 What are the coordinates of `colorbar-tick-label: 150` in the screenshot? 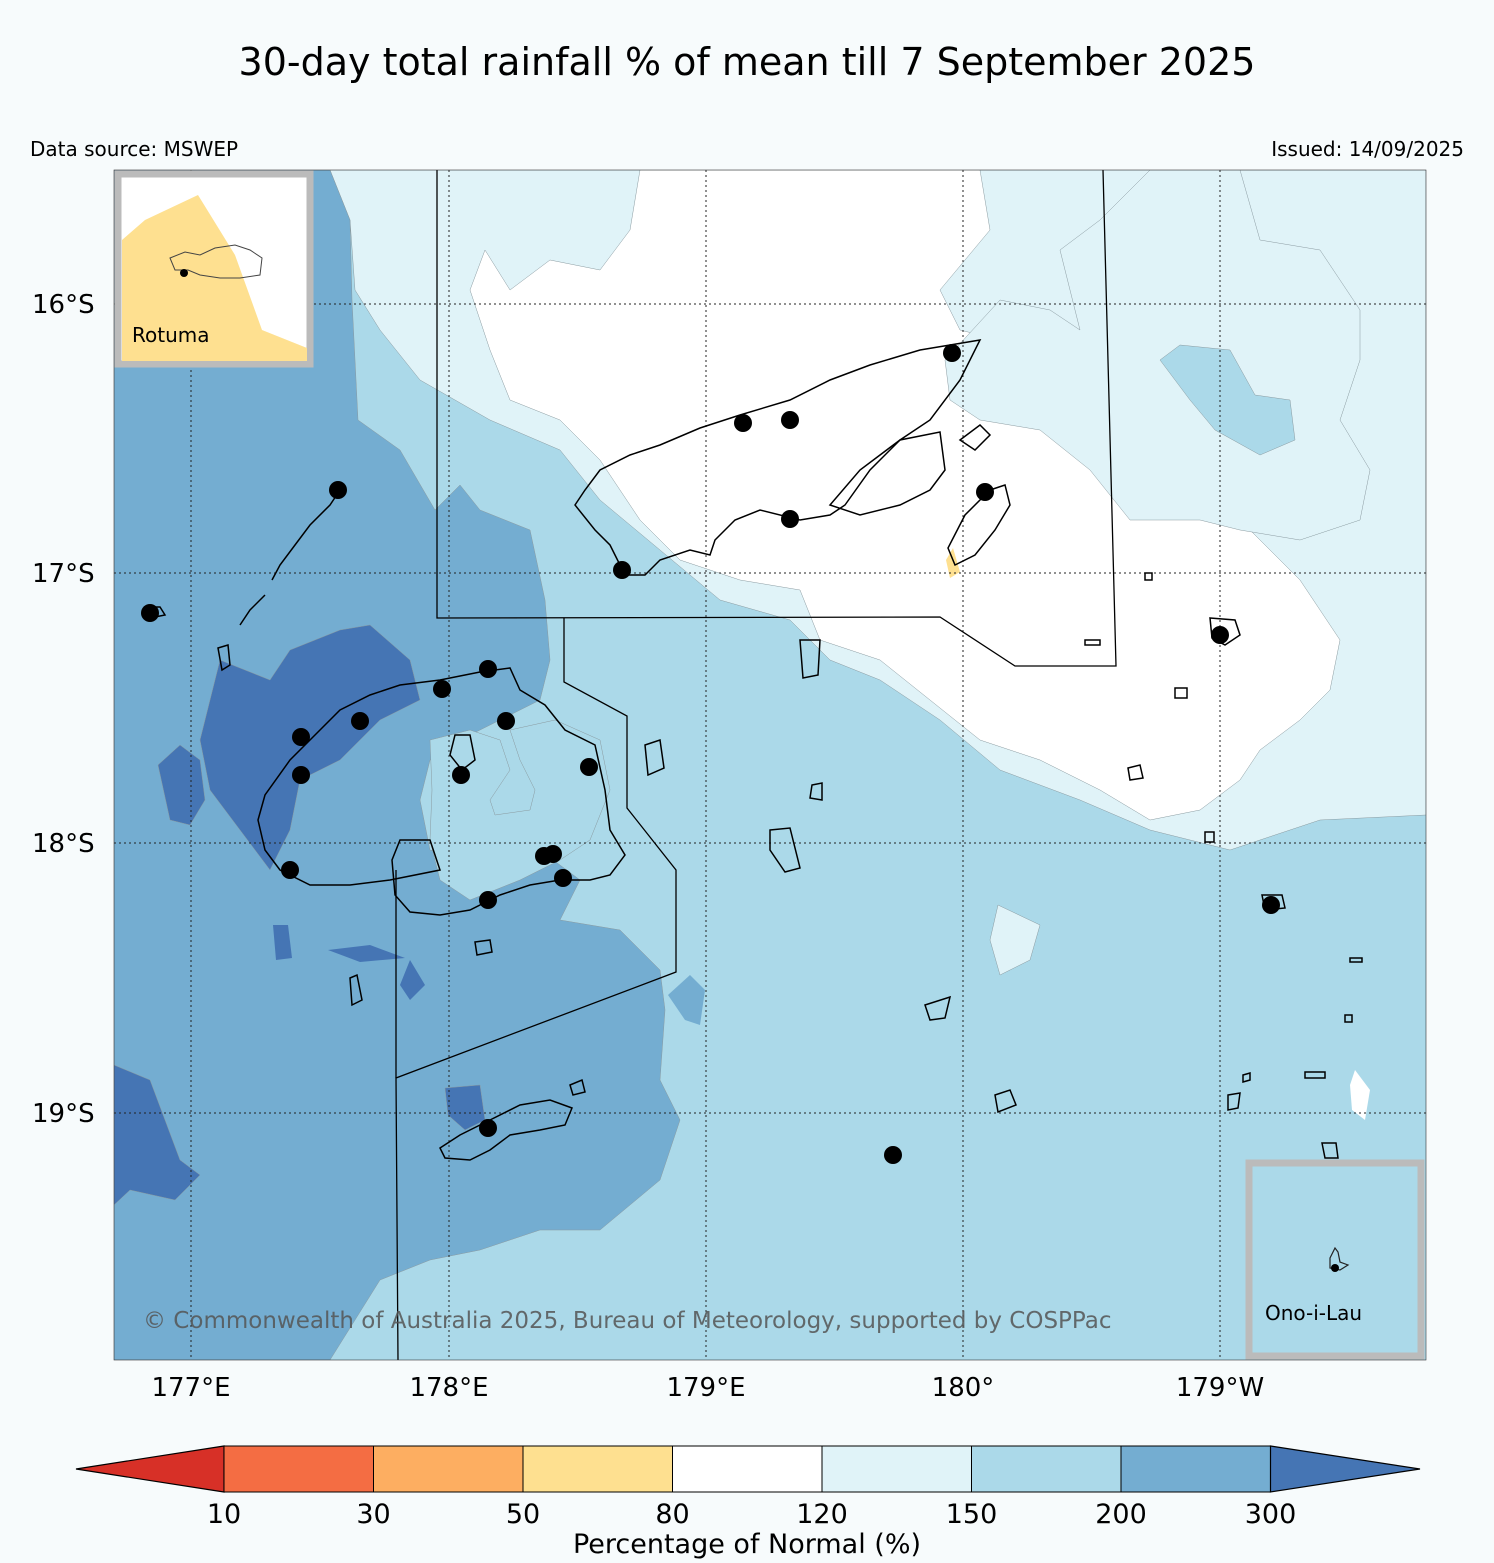 It's located at (972, 1514).